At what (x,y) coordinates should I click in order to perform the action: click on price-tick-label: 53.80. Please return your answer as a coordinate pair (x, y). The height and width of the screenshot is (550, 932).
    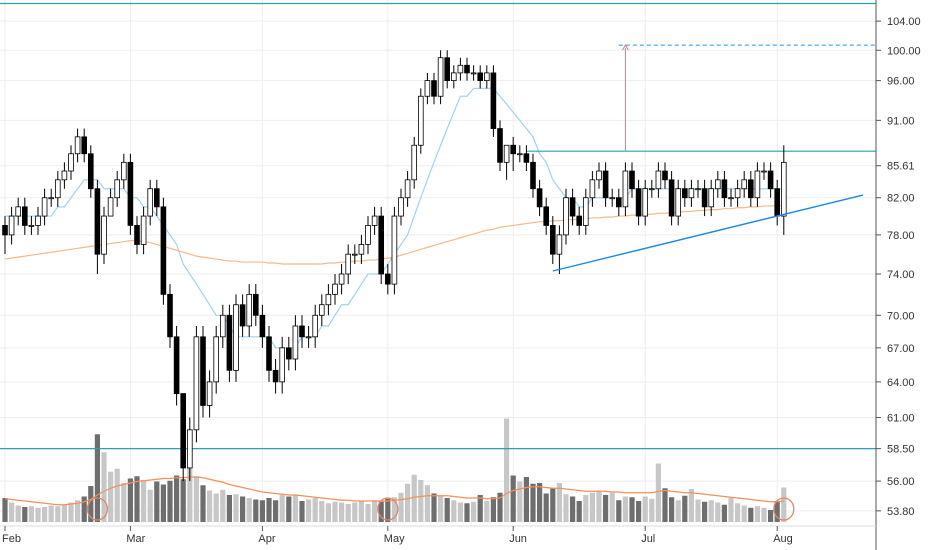
    Looking at the image, I should click on (901, 512).